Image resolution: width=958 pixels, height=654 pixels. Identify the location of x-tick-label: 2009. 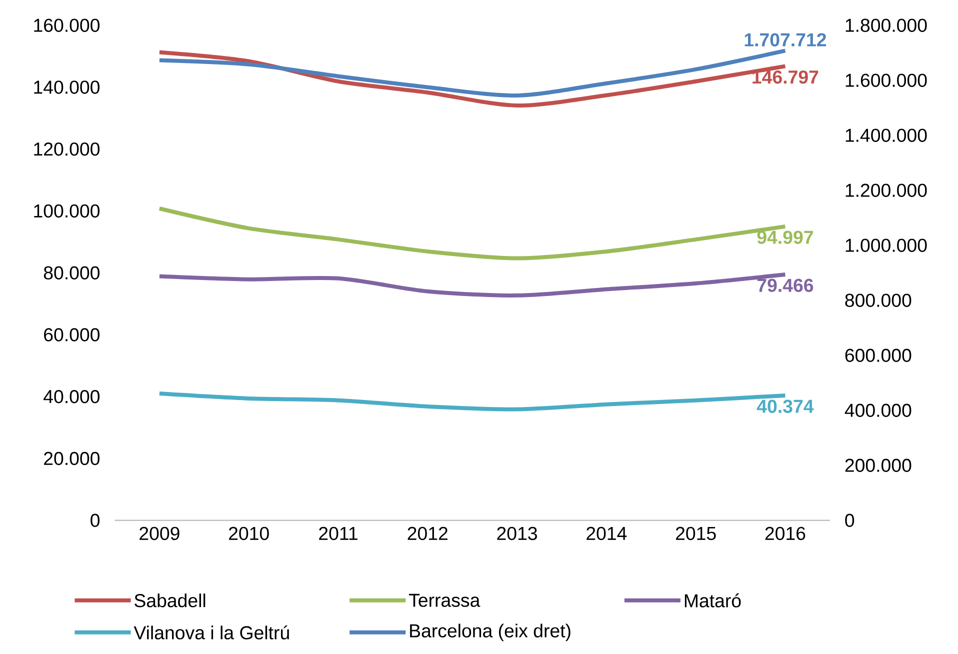
(160, 533).